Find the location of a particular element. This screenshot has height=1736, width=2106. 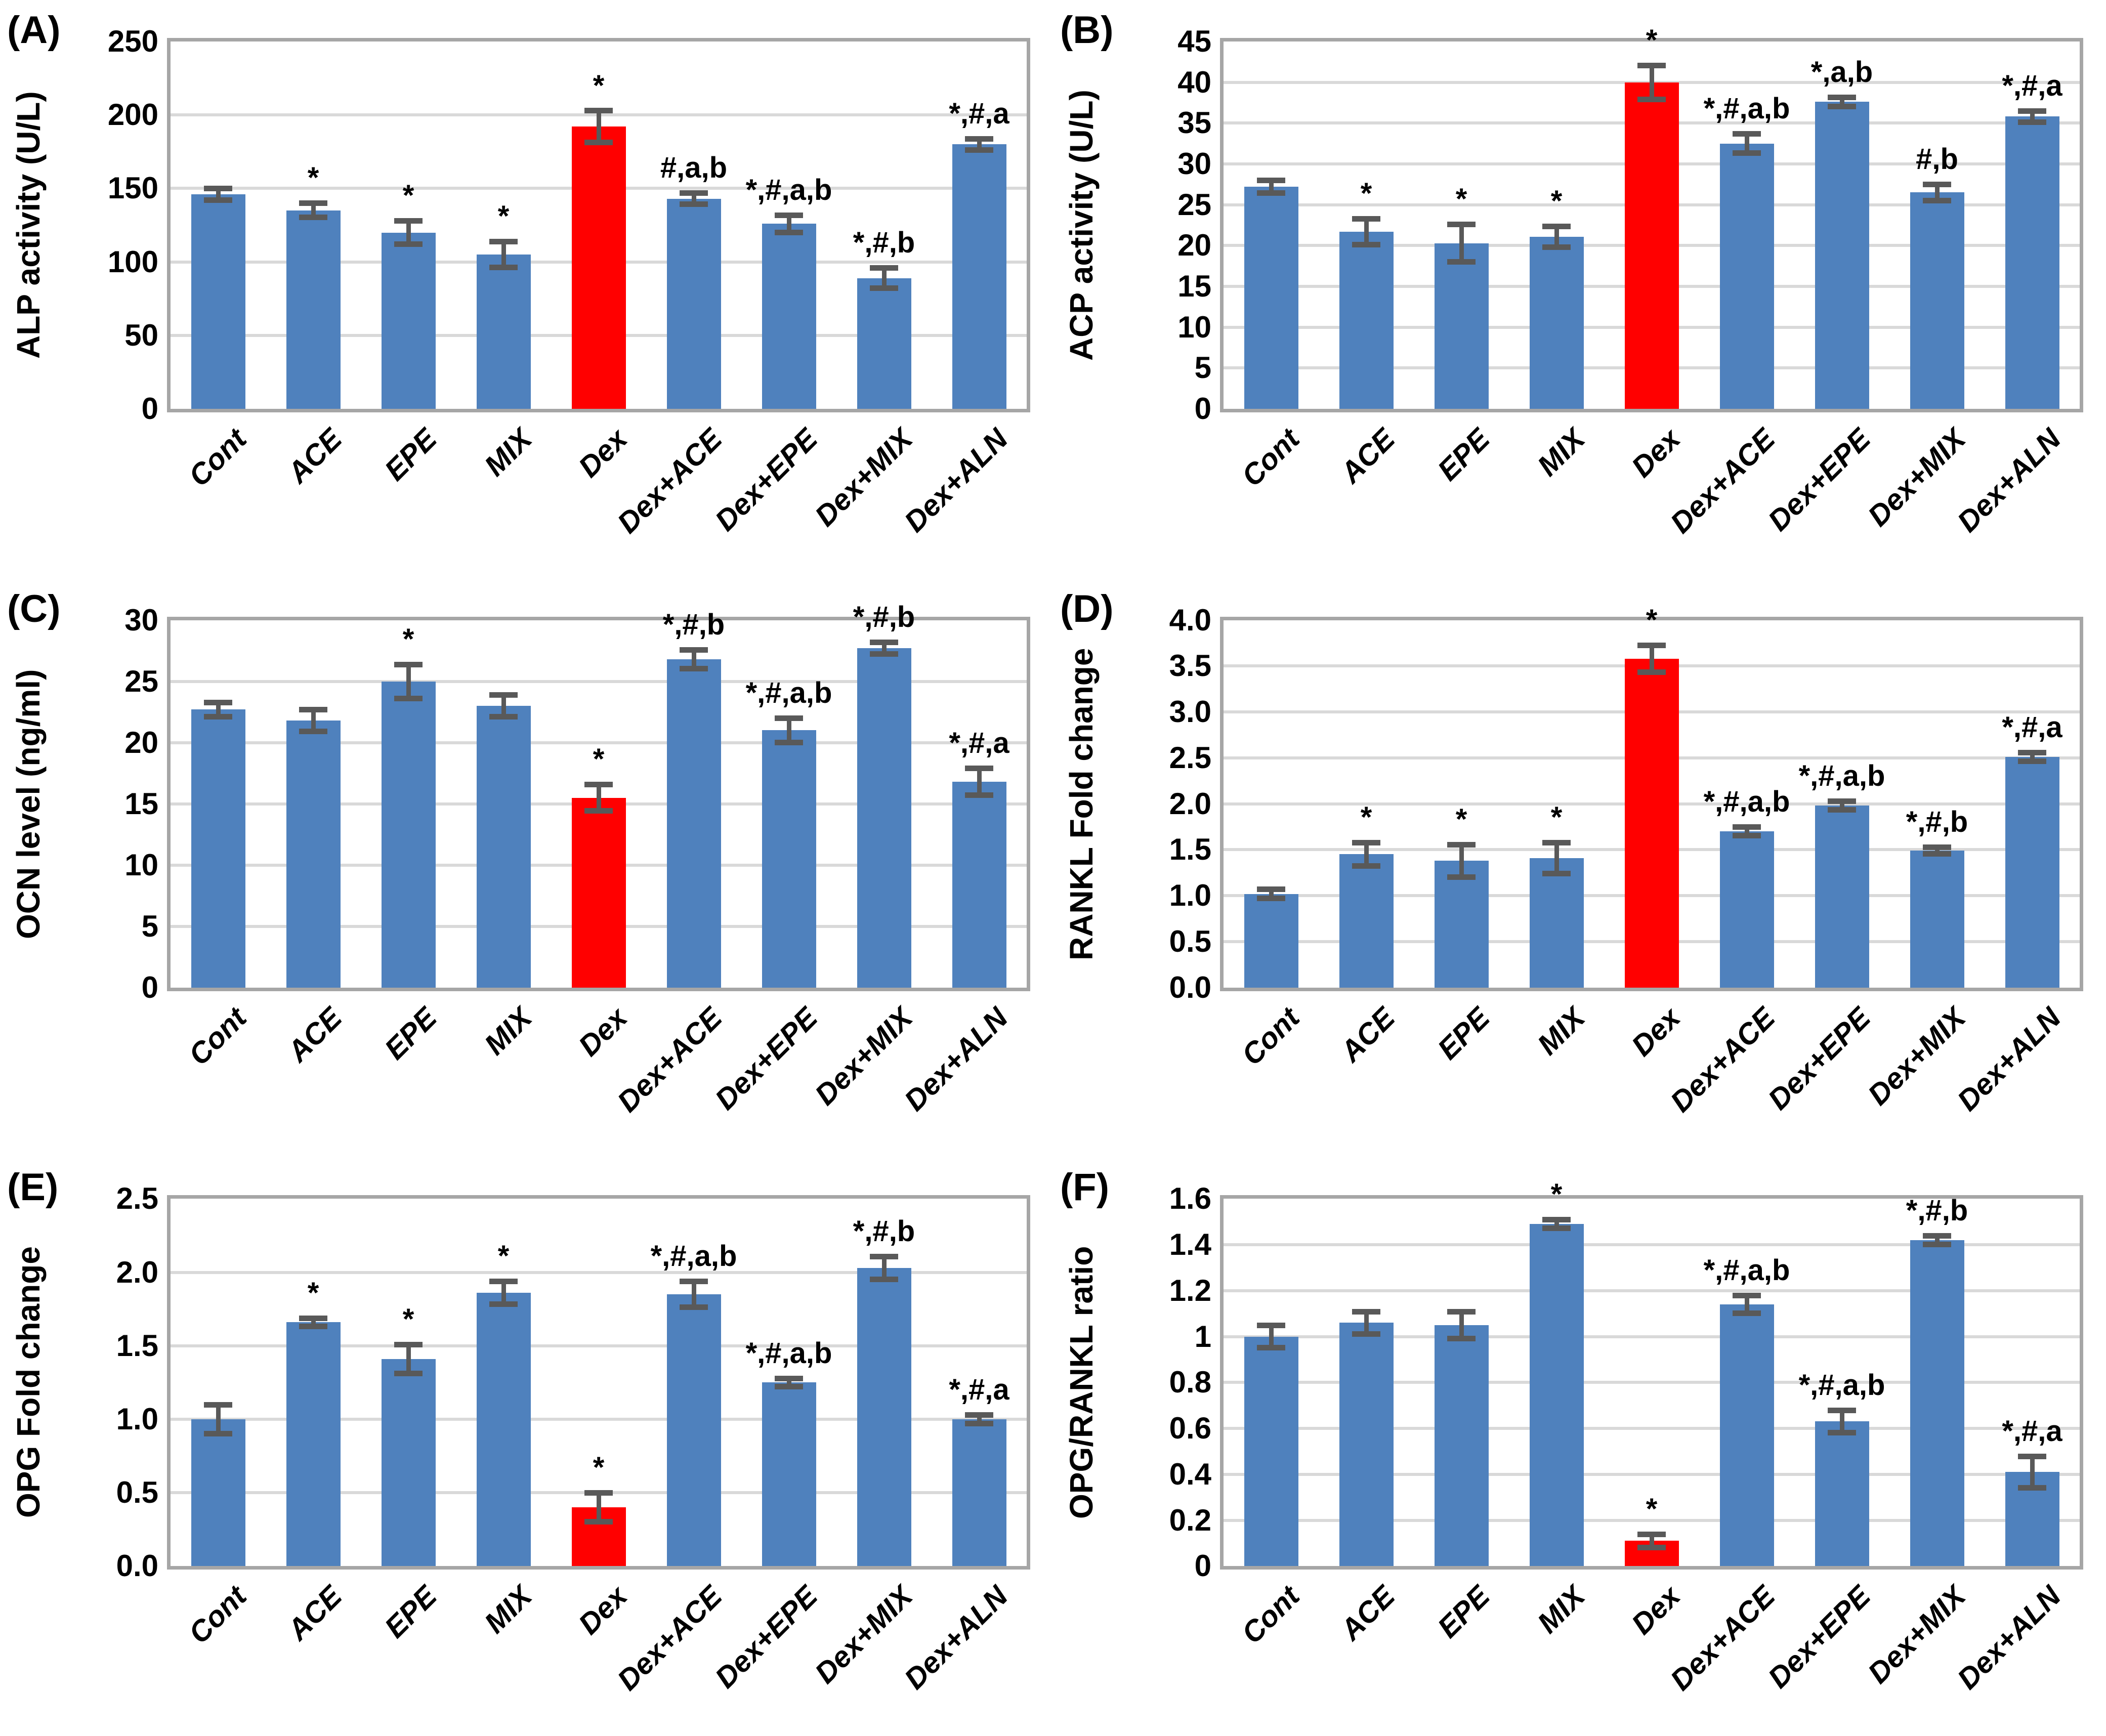

y-axis-title: OPG/RANKL ratio is located at coordinates (1081, 1382).